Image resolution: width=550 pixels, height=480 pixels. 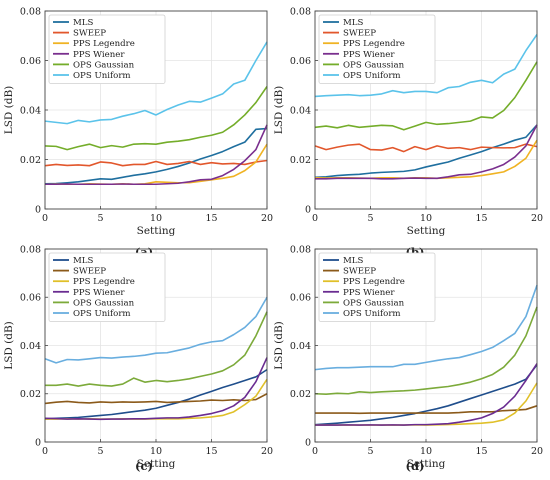 What do you see at coordinates (144, 466) in the screenshot?
I see `panel-caption: (c)` at bounding box center [144, 466].